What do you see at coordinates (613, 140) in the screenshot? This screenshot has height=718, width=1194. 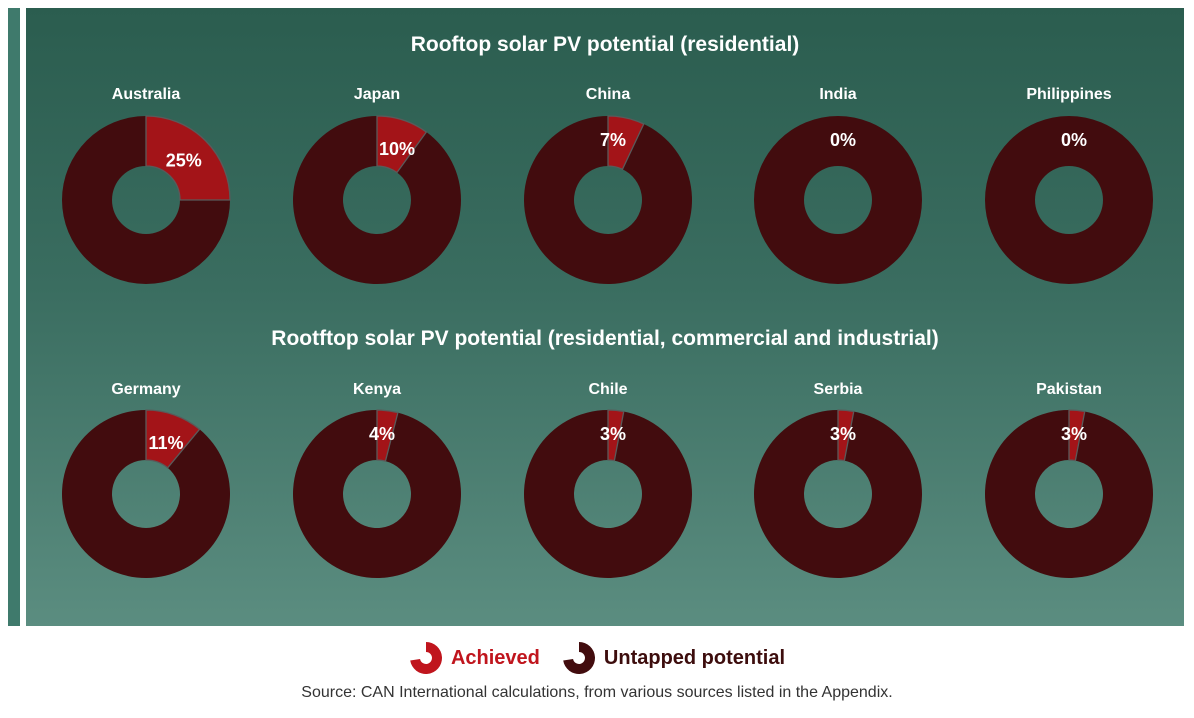 I see `percent-label: 7%` at bounding box center [613, 140].